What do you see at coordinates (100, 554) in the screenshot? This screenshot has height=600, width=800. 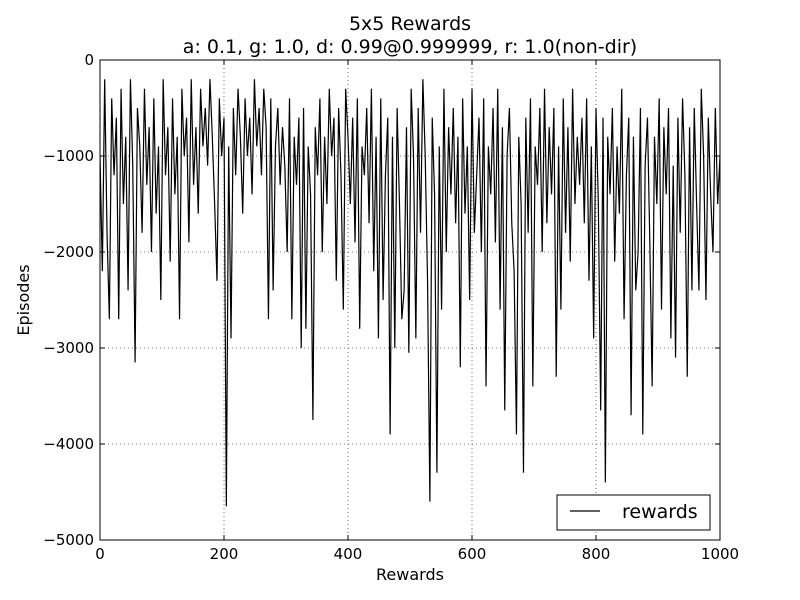 I see `x-tick-label: 0` at bounding box center [100, 554].